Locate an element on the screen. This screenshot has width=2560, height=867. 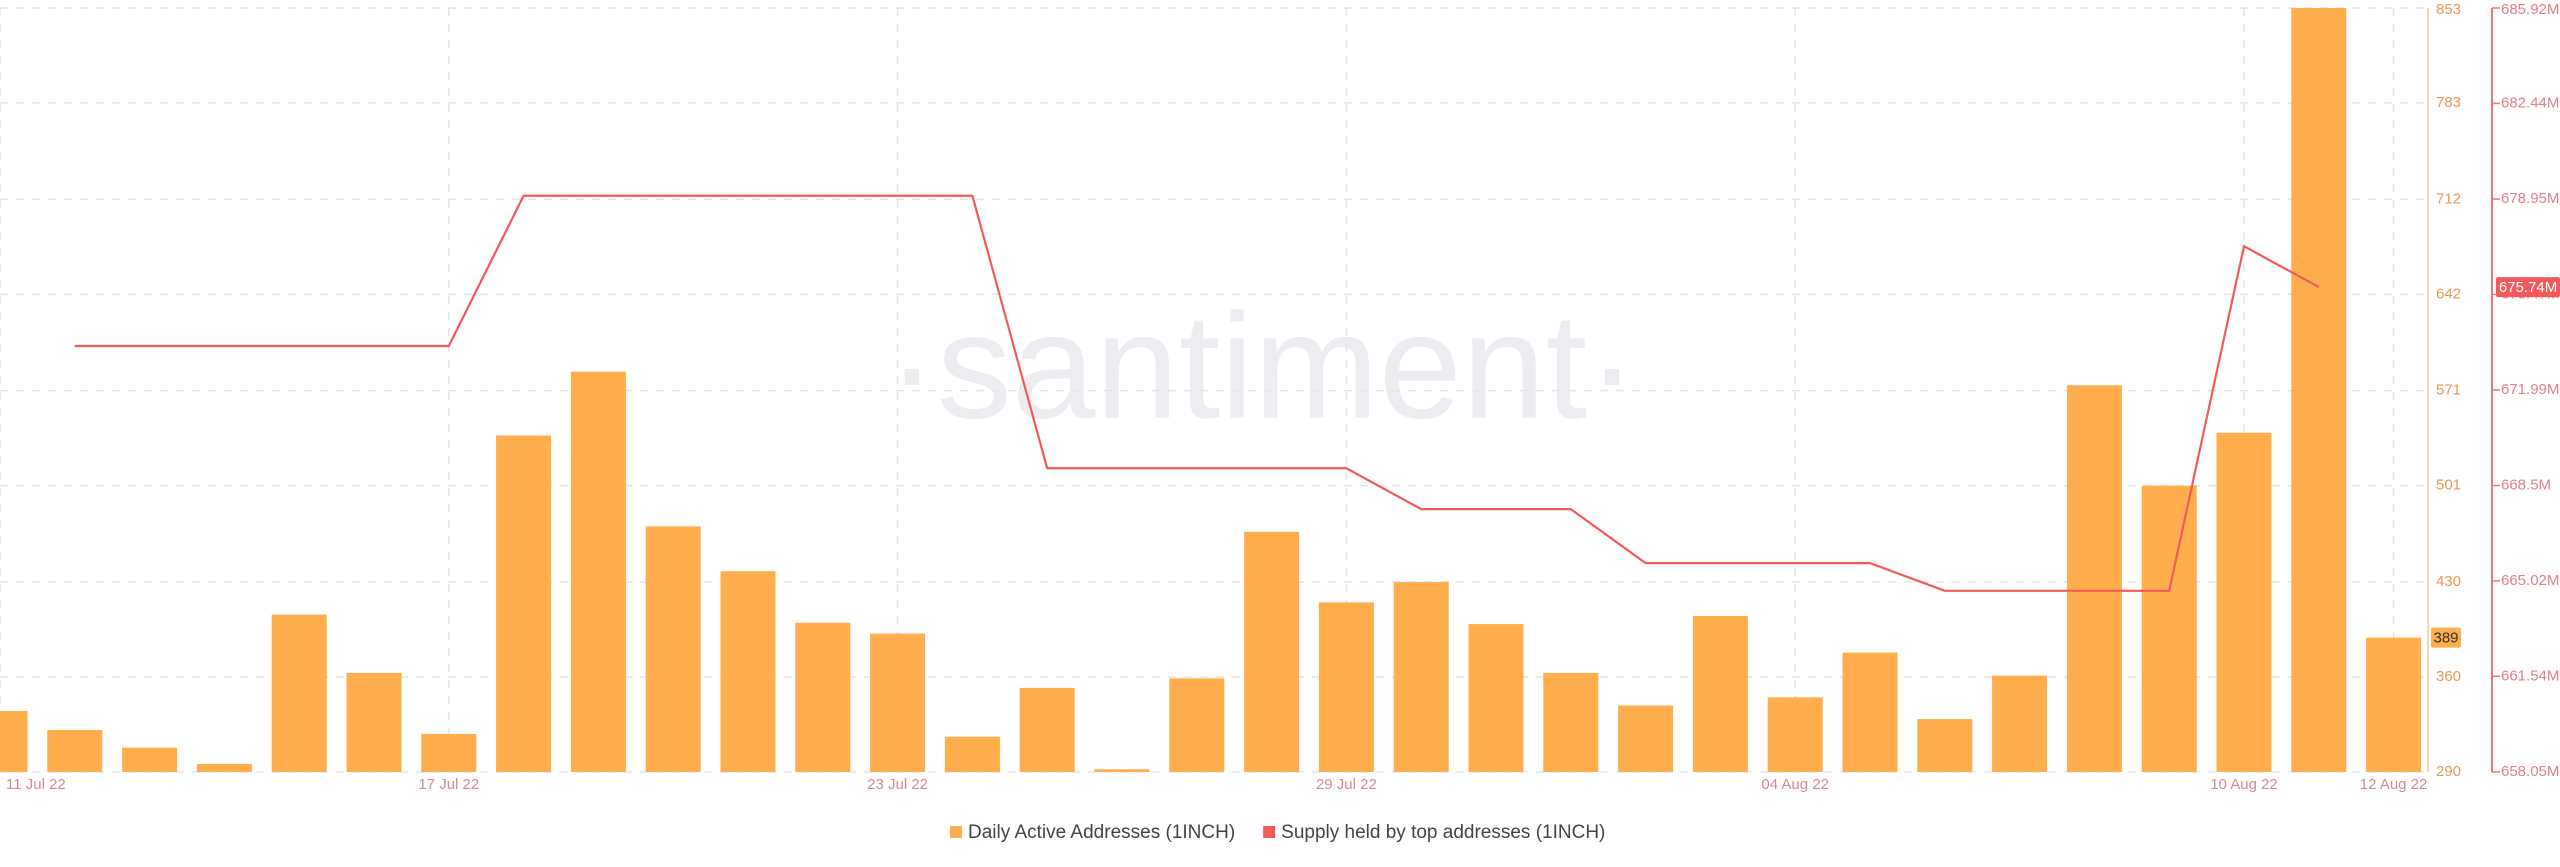
x-tick-label: 17 Jul 22 is located at coordinates (448, 784).